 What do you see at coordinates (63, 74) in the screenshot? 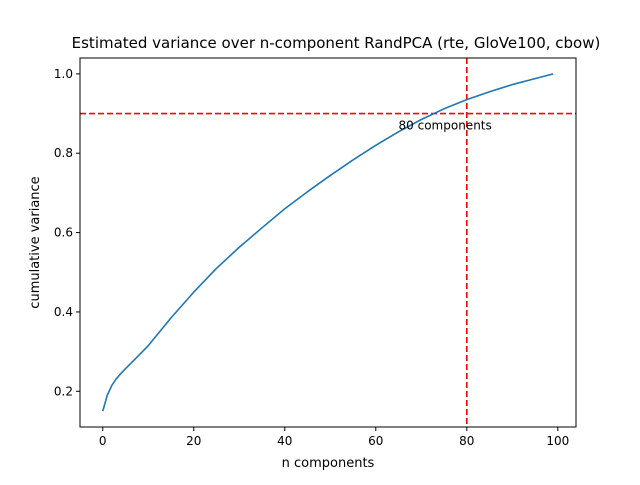
I see `y-tick-label: 1.0` at bounding box center [63, 74].